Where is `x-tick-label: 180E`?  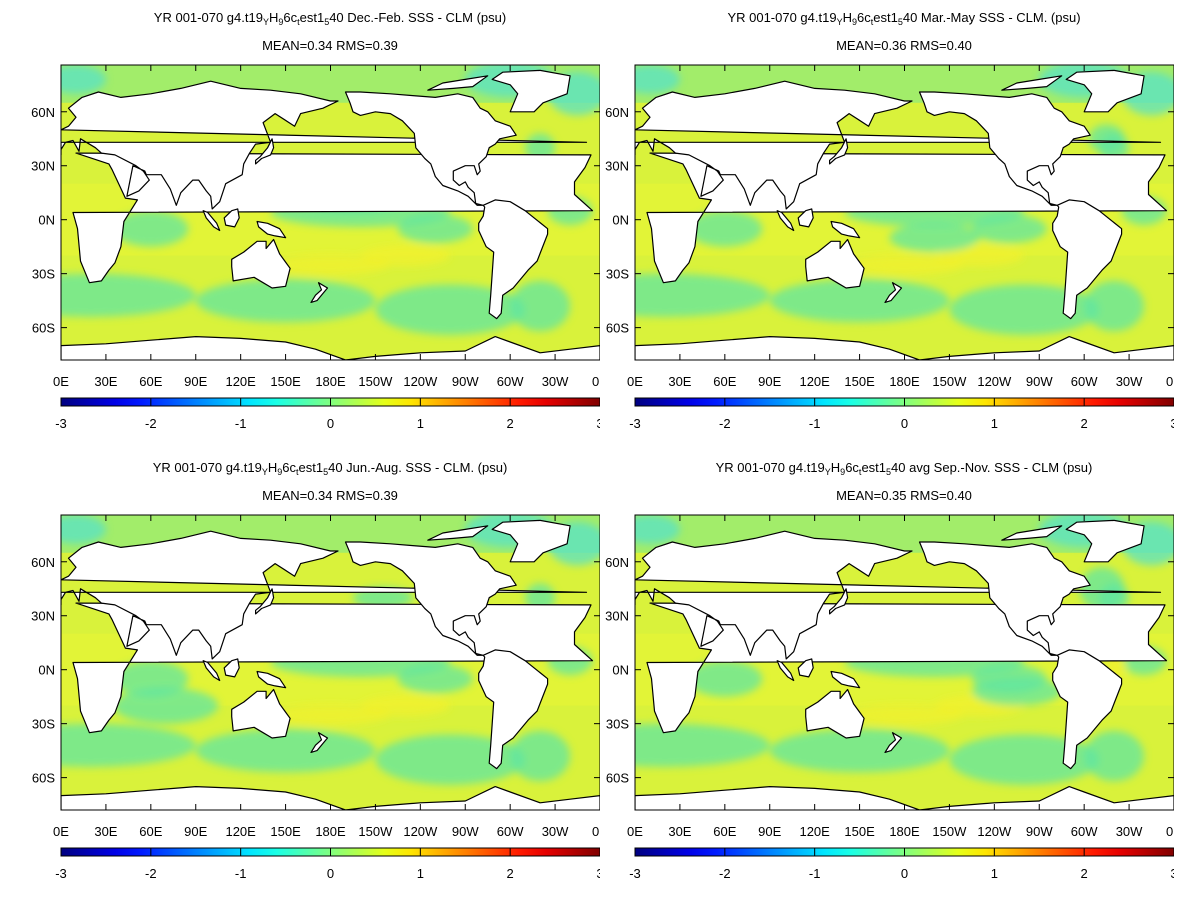
x-tick-label: 180E is located at coordinates (904, 831).